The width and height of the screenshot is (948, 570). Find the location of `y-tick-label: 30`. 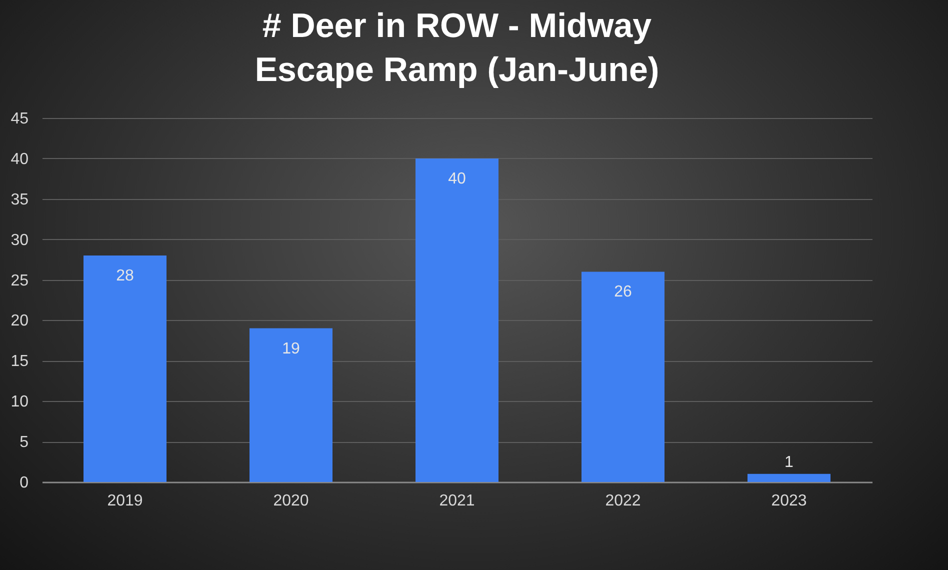

y-tick-label: 30 is located at coordinates (19, 240).